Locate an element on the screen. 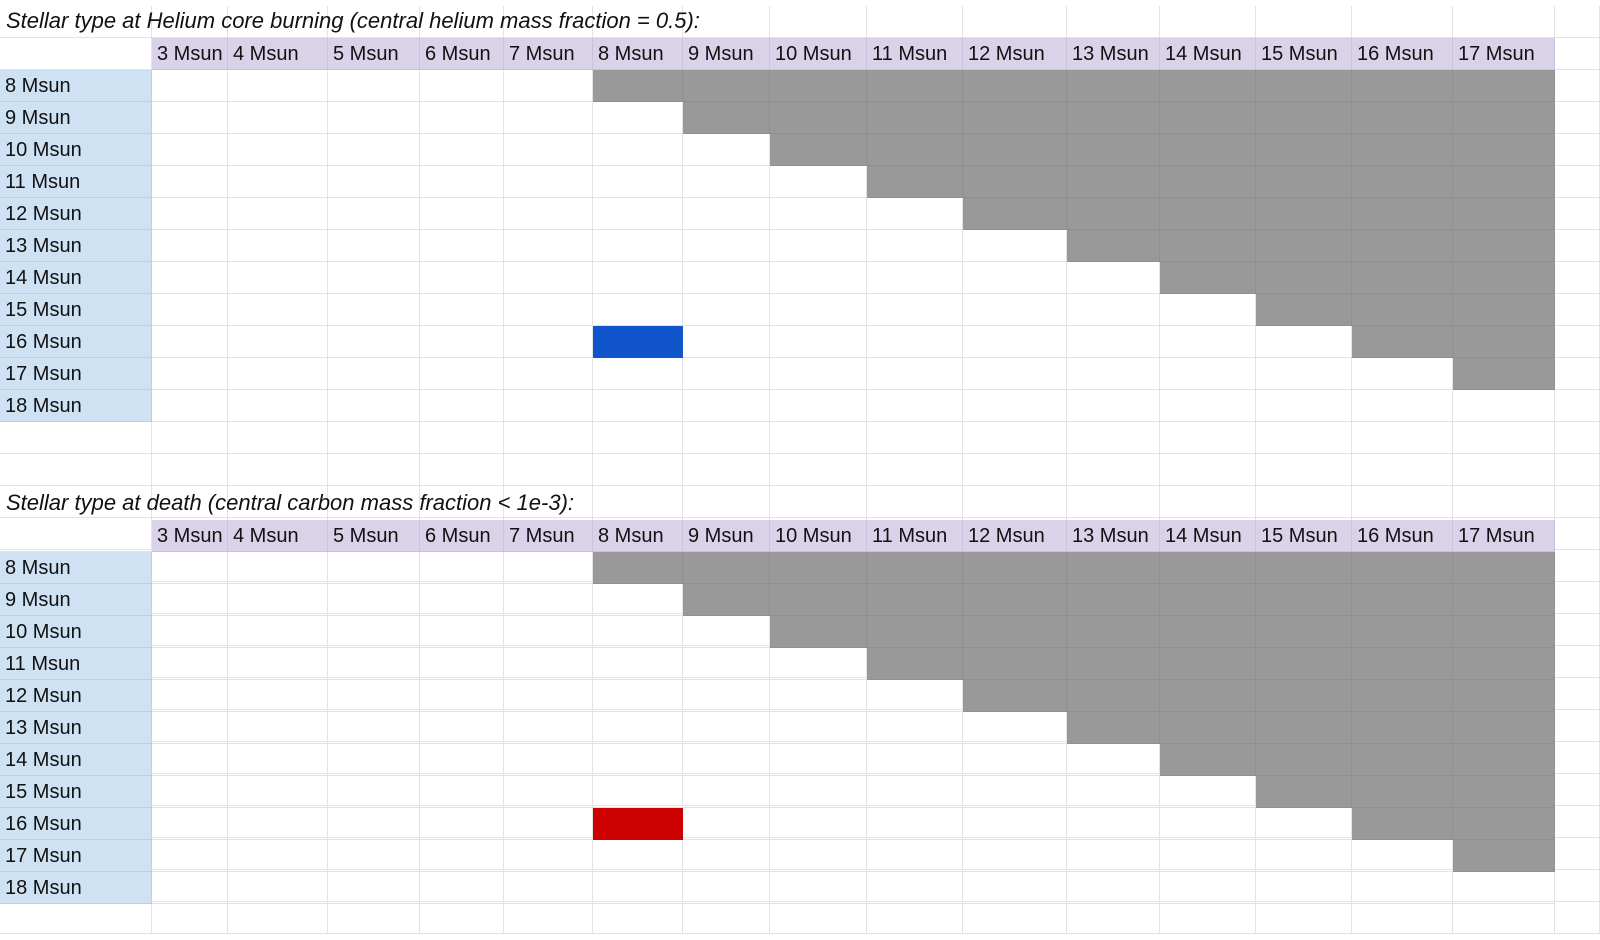 The image size is (1600, 940). row-header: 14 Msun is located at coordinates (76, 278).